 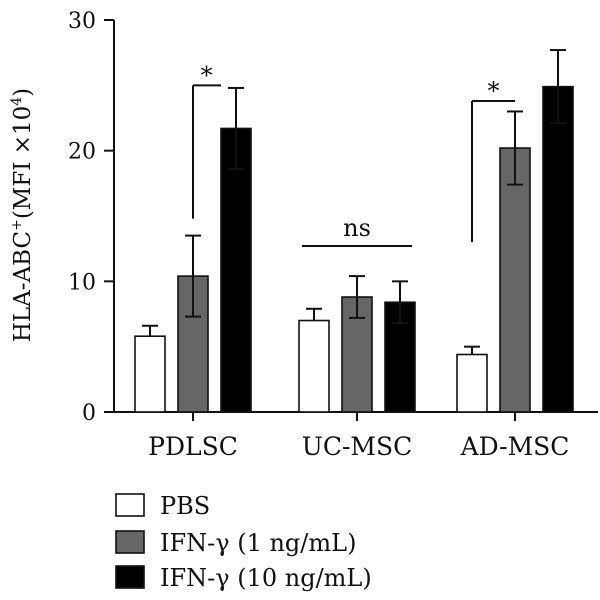 What do you see at coordinates (89, 413) in the screenshot?
I see `y-tick-label: 0` at bounding box center [89, 413].